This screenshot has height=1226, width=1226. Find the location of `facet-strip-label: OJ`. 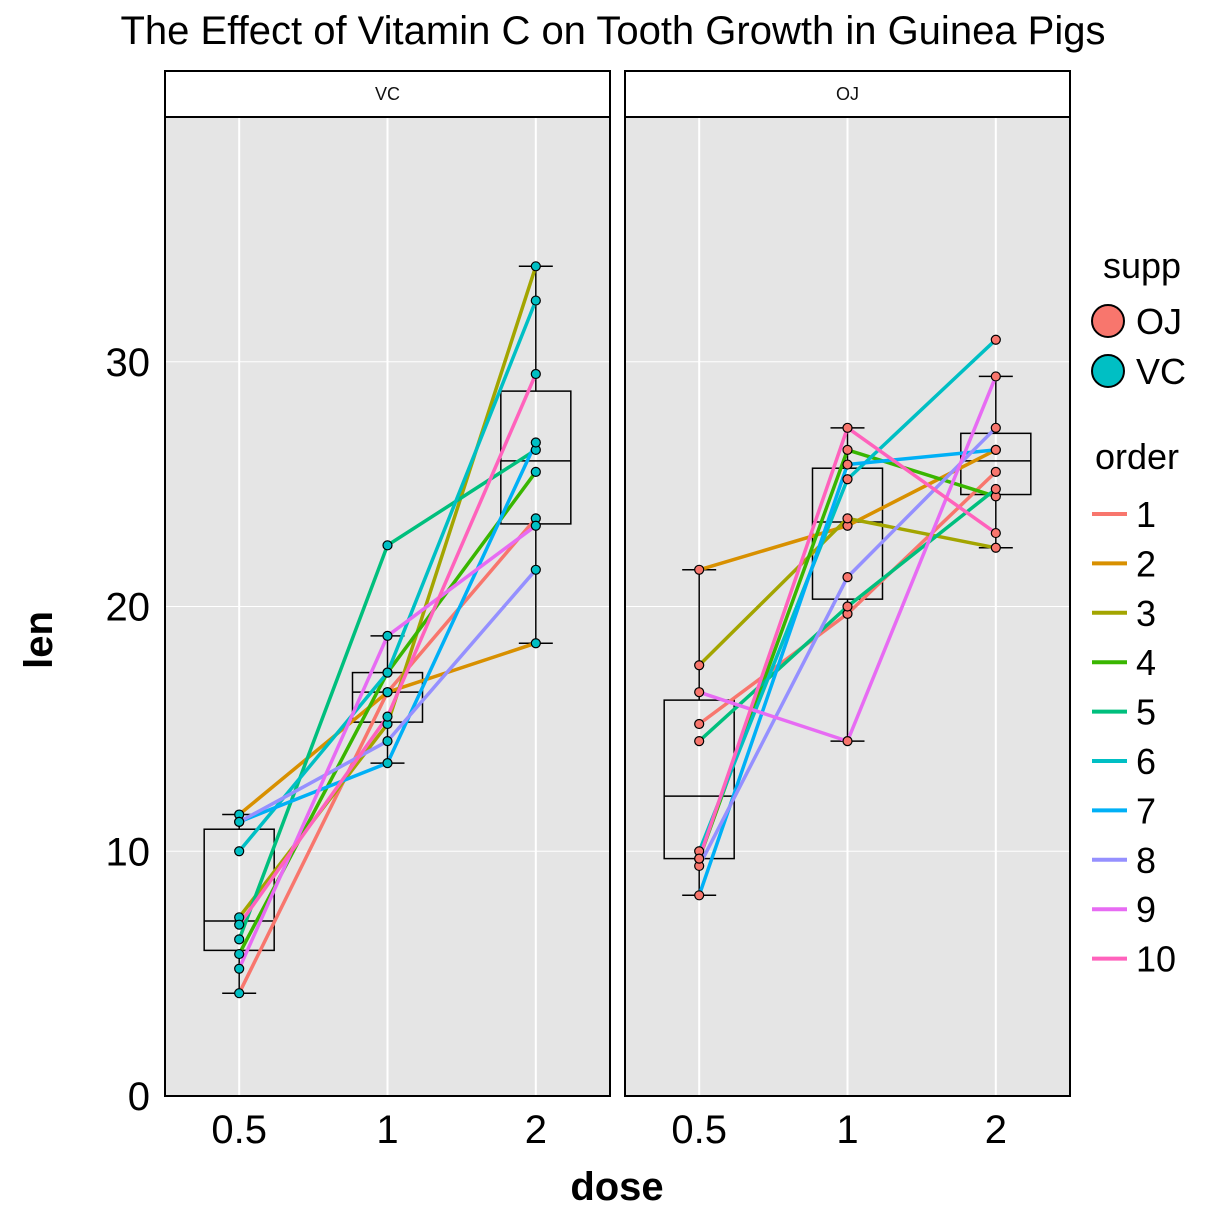

facet-strip-label: OJ is located at coordinates (847, 94).